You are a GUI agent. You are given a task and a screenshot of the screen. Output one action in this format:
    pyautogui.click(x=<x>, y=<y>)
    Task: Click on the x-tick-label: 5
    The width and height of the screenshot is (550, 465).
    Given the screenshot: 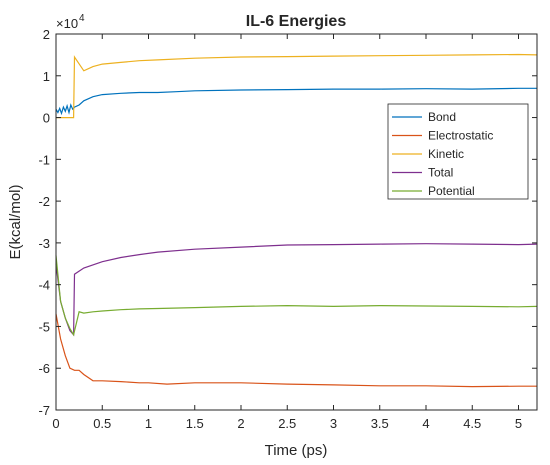 What is the action you would take?
    pyautogui.click(x=518, y=423)
    